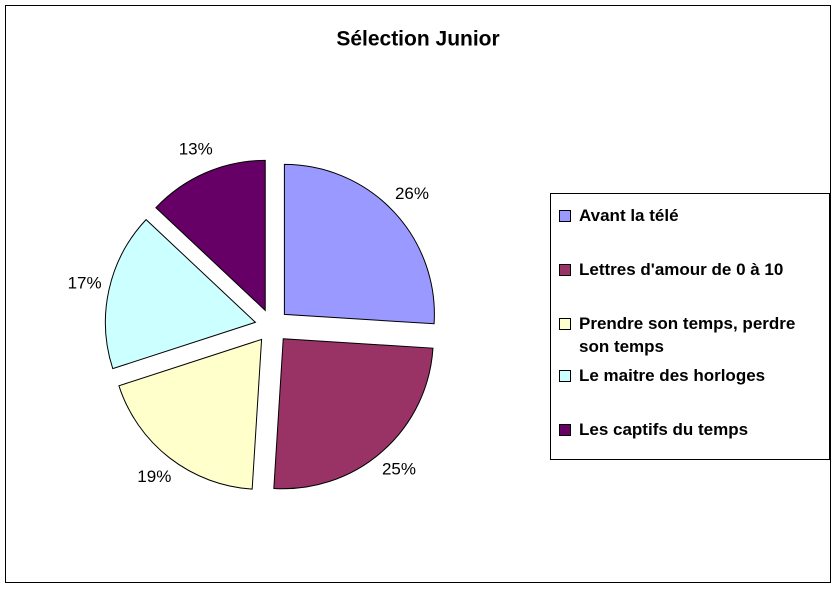 The height and width of the screenshot is (589, 837). I want to click on legend-entry: Lettres d'amour de 0 à 10, so click(690, 269).